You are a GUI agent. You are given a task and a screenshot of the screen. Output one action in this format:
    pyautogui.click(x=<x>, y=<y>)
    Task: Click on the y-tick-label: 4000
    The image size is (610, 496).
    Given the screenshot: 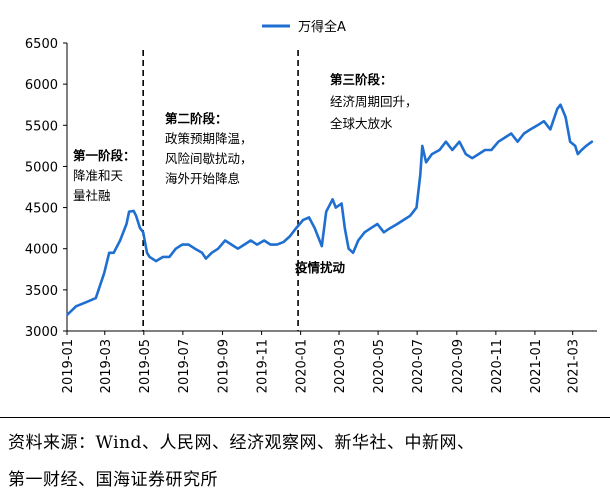 What is the action you would take?
    pyautogui.click(x=41, y=250)
    